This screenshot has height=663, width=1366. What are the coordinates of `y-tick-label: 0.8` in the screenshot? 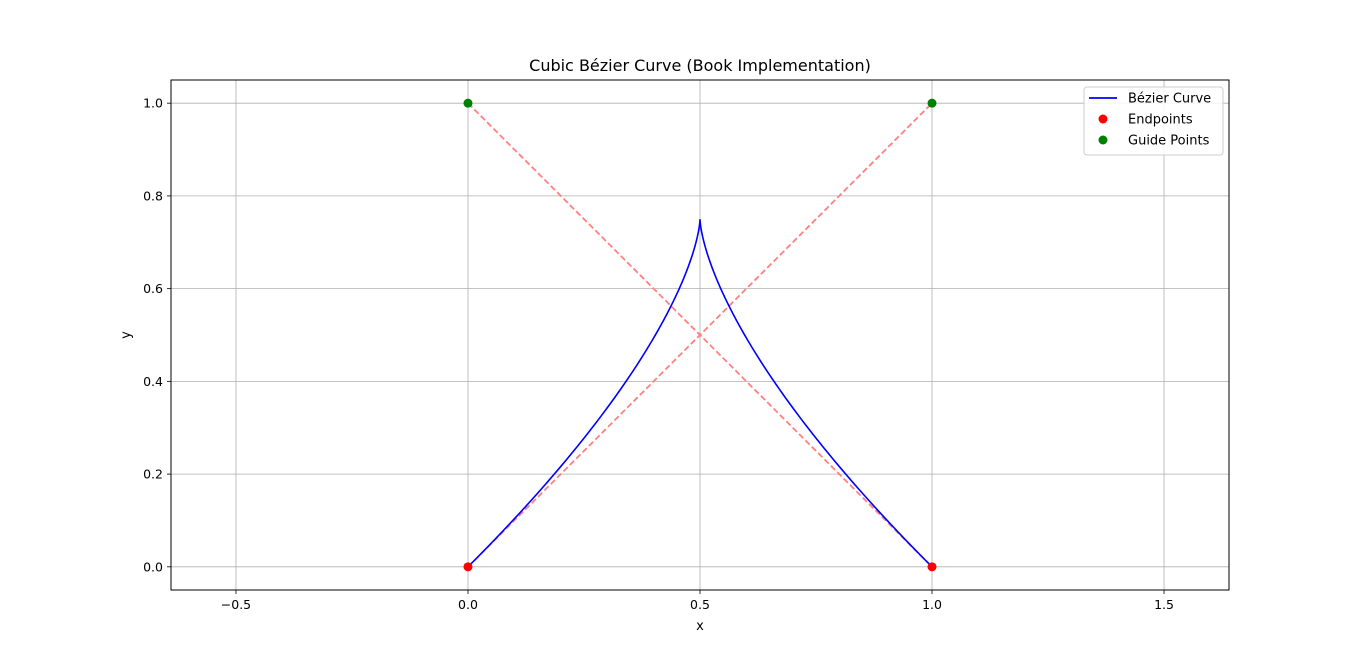 It's located at (153, 195).